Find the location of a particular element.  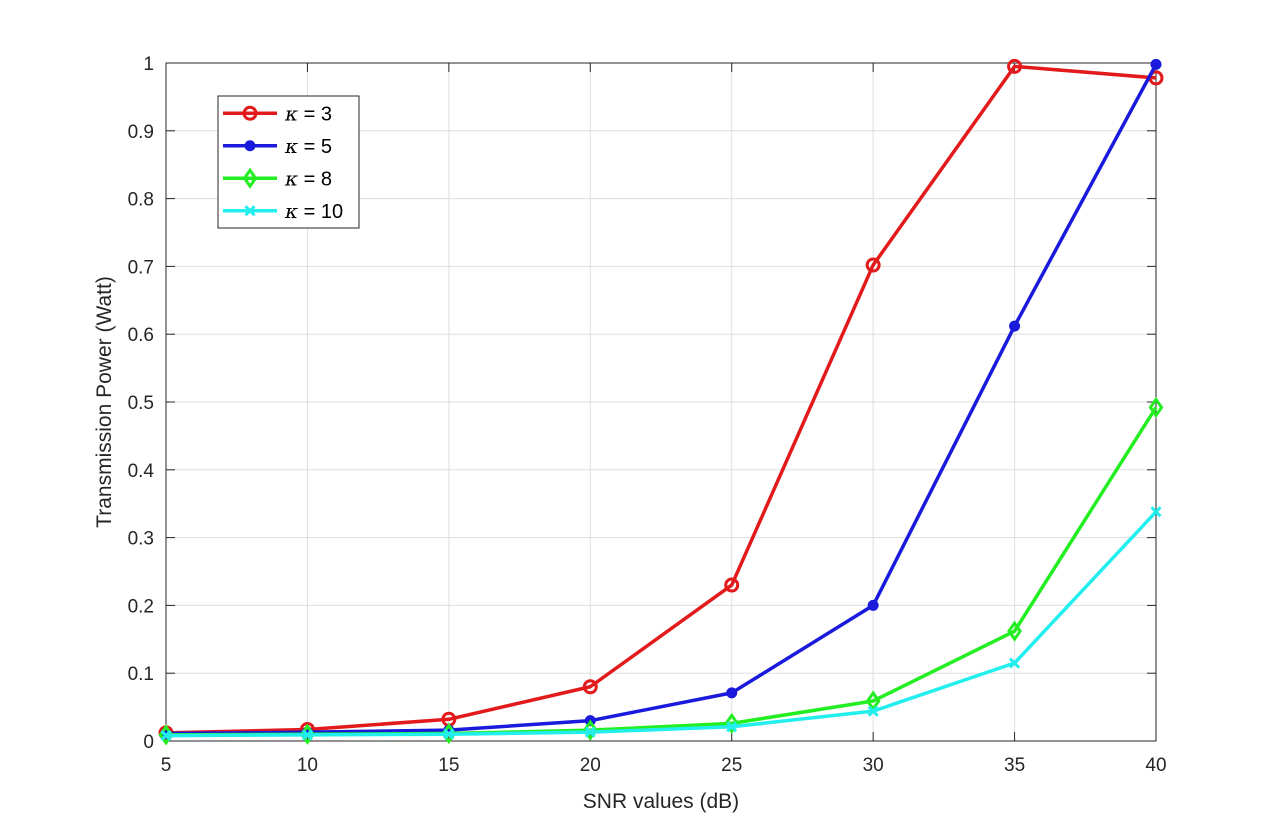

x-tick-label: 35 is located at coordinates (1014, 765).